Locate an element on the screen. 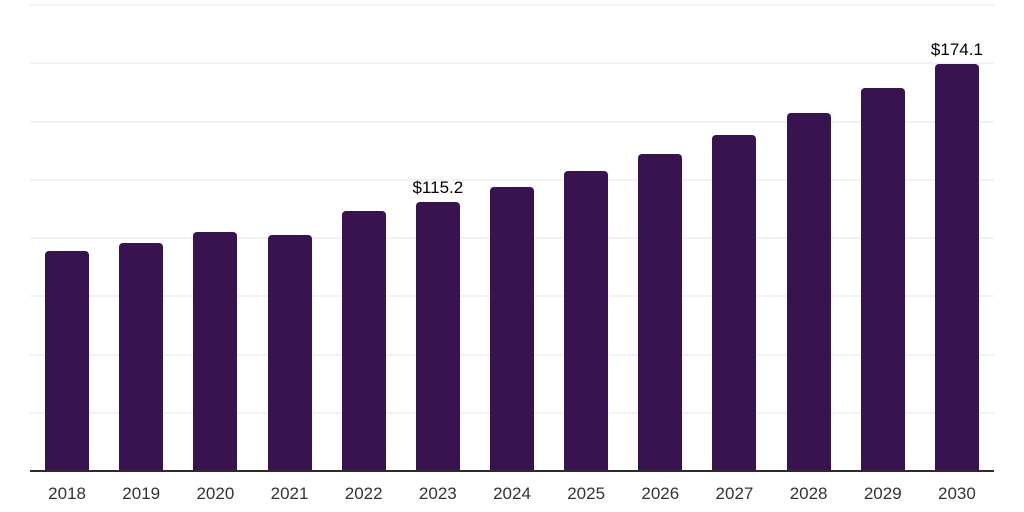  x-tick-label-2023: 2023 is located at coordinates (437, 493).